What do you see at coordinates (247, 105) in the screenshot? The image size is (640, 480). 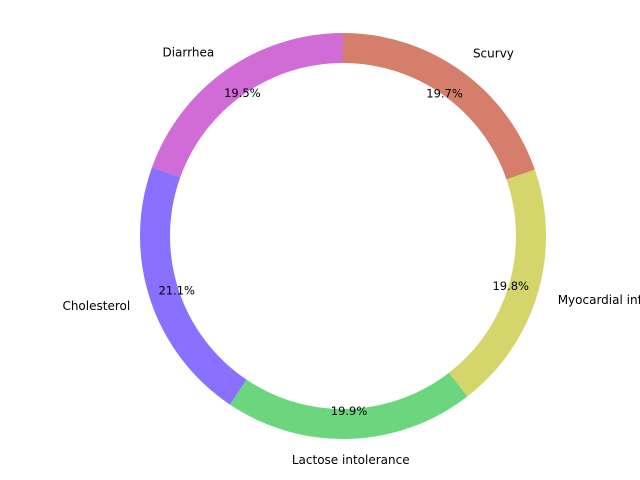 I see `slice-diarrhea` at bounding box center [247, 105].